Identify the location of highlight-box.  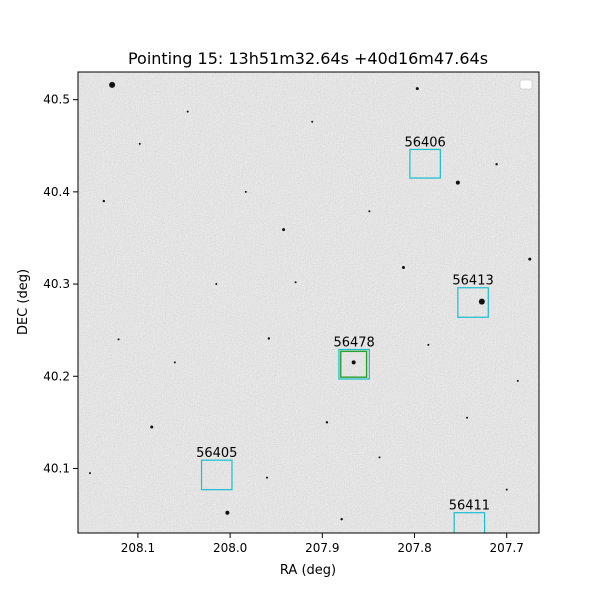
(354, 364).